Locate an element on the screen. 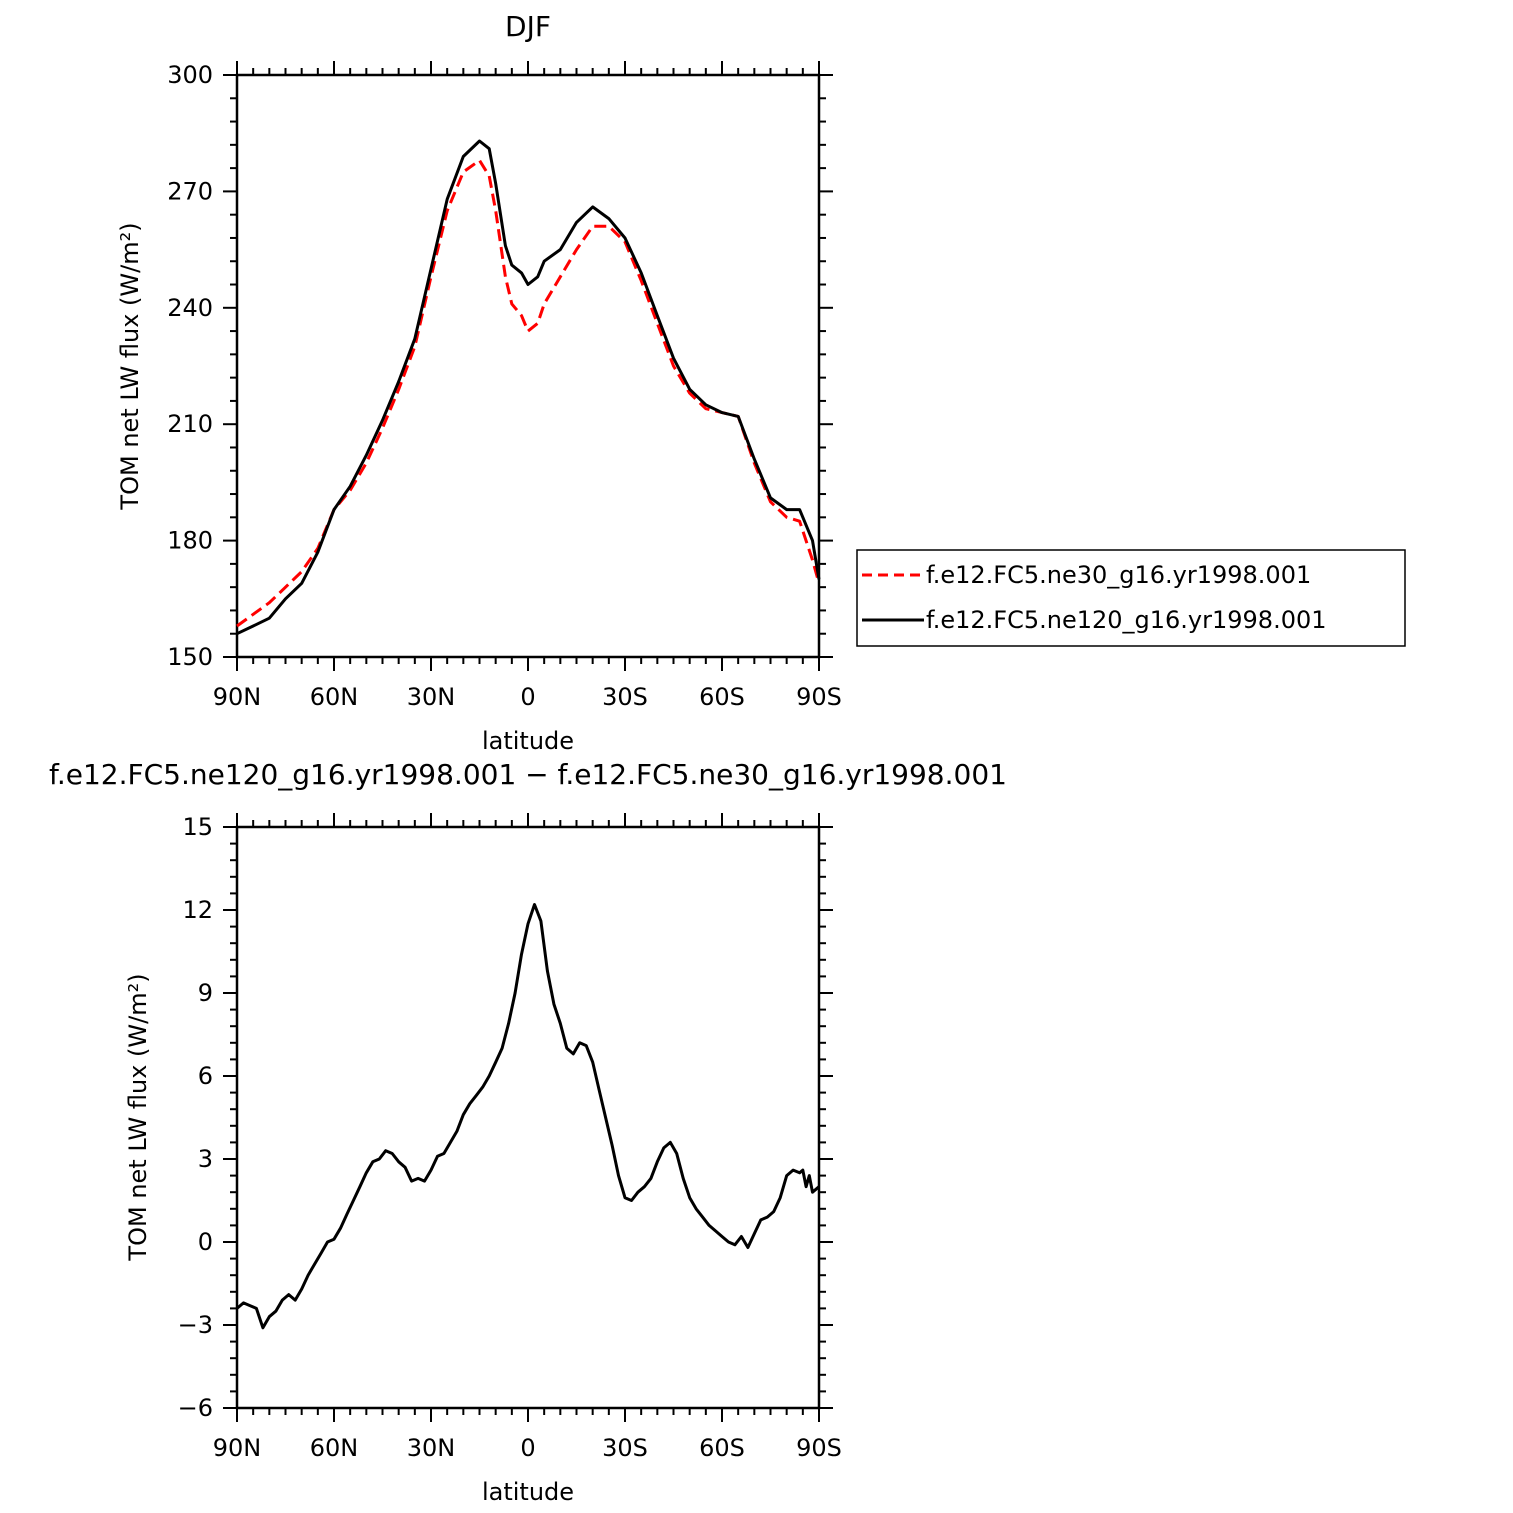  y-tick-label: 12 is located at coordinates (197, 910).